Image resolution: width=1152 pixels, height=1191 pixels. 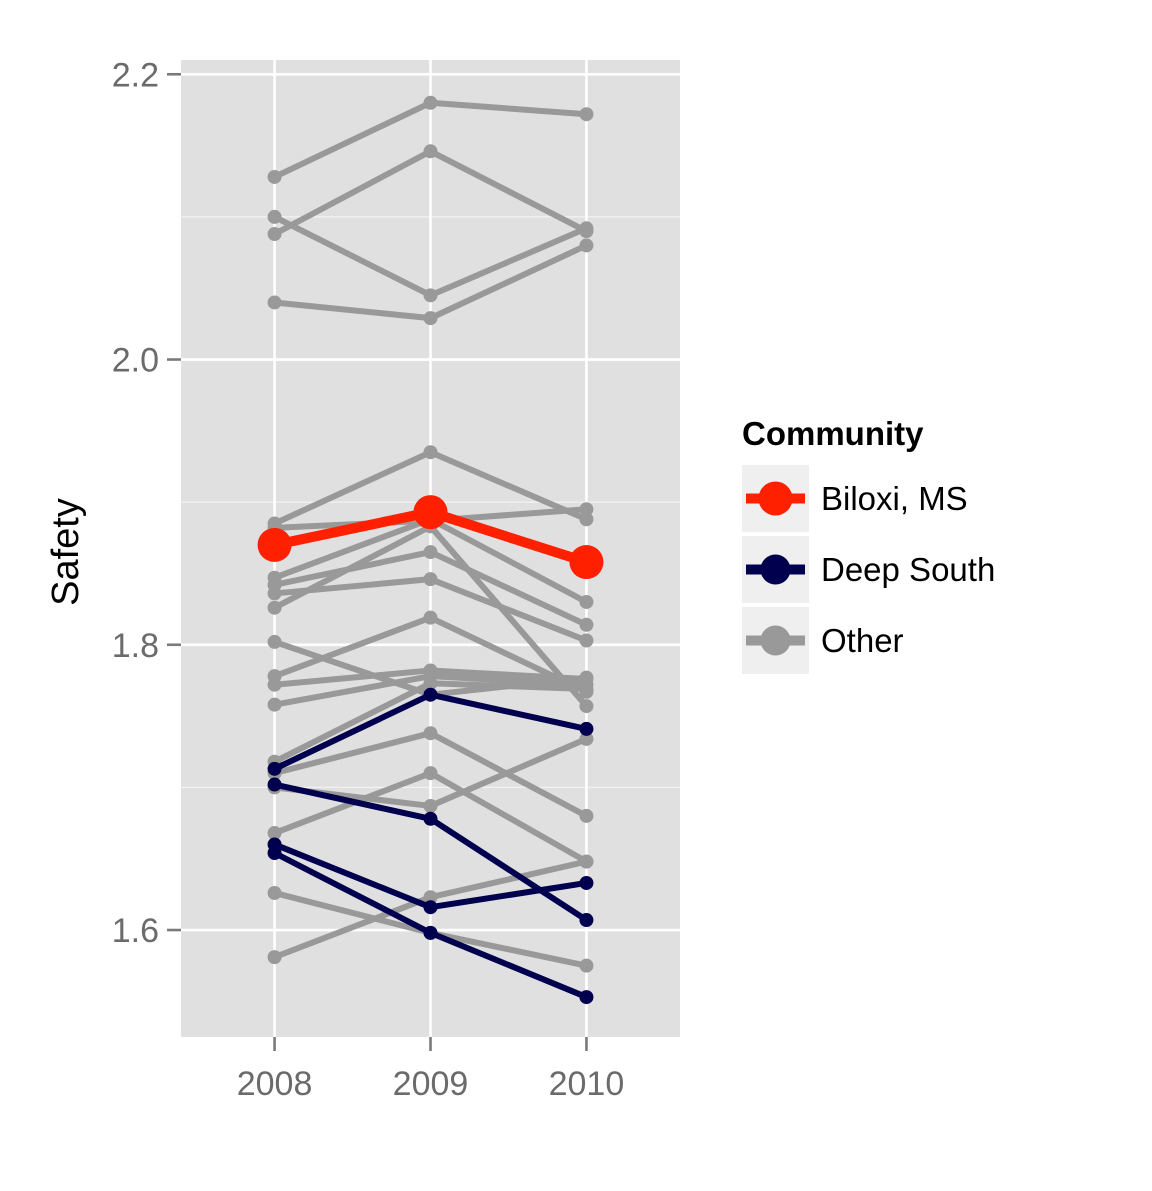 What do you see at coordinates (894, 498) in the screenshot?
I see `legend-label-biloxi-ms: Biloxi, MS` at bounding box center [894, 498].